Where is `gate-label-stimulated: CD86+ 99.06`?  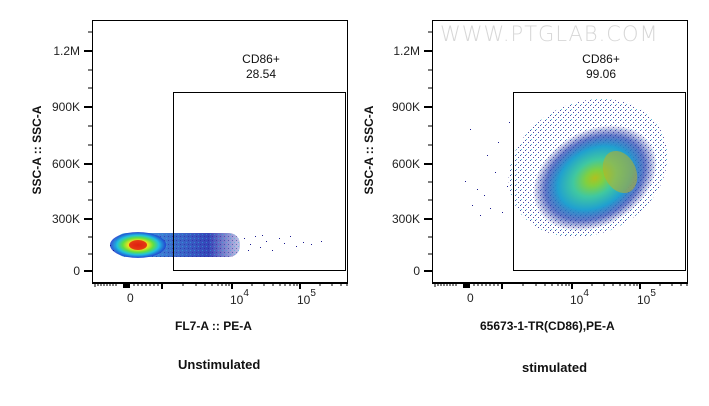 gate-label-stimulated: CD86+ 99.06 is located at coordinates (601, 67).